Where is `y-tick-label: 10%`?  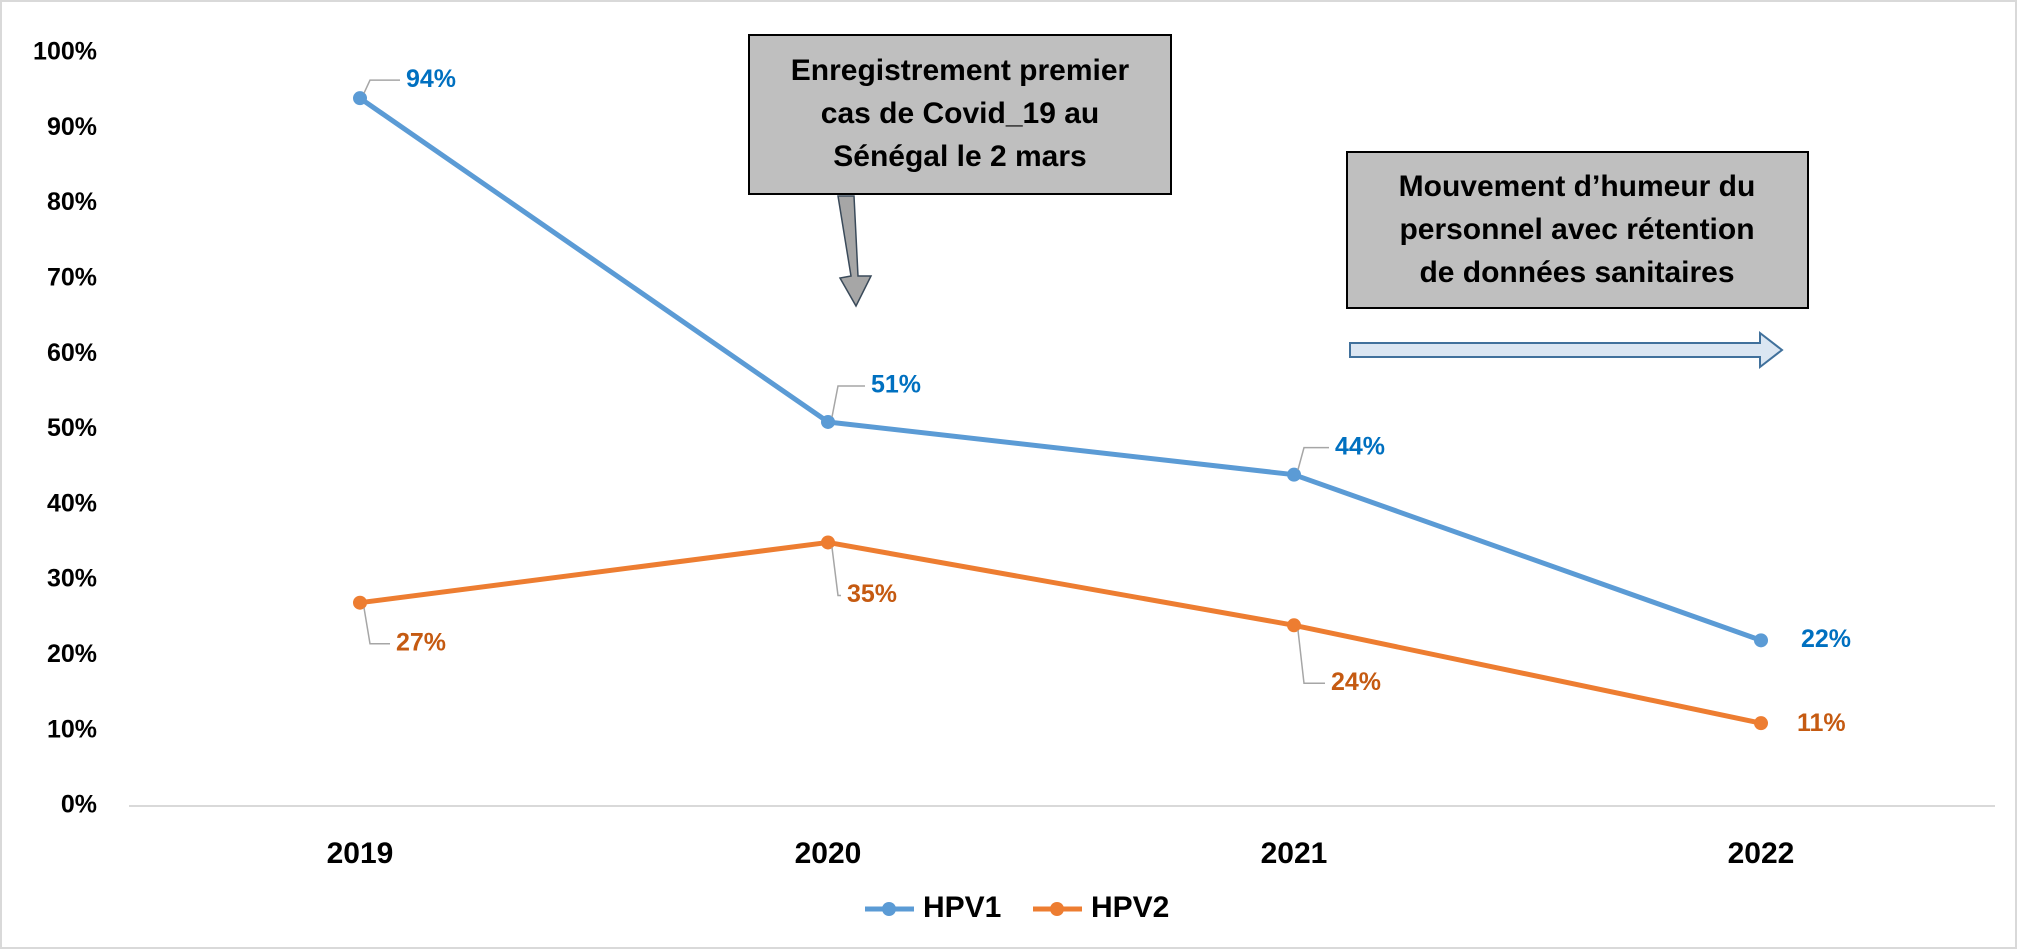 y-tick-label: 10% is located at coordinates (72, 729).